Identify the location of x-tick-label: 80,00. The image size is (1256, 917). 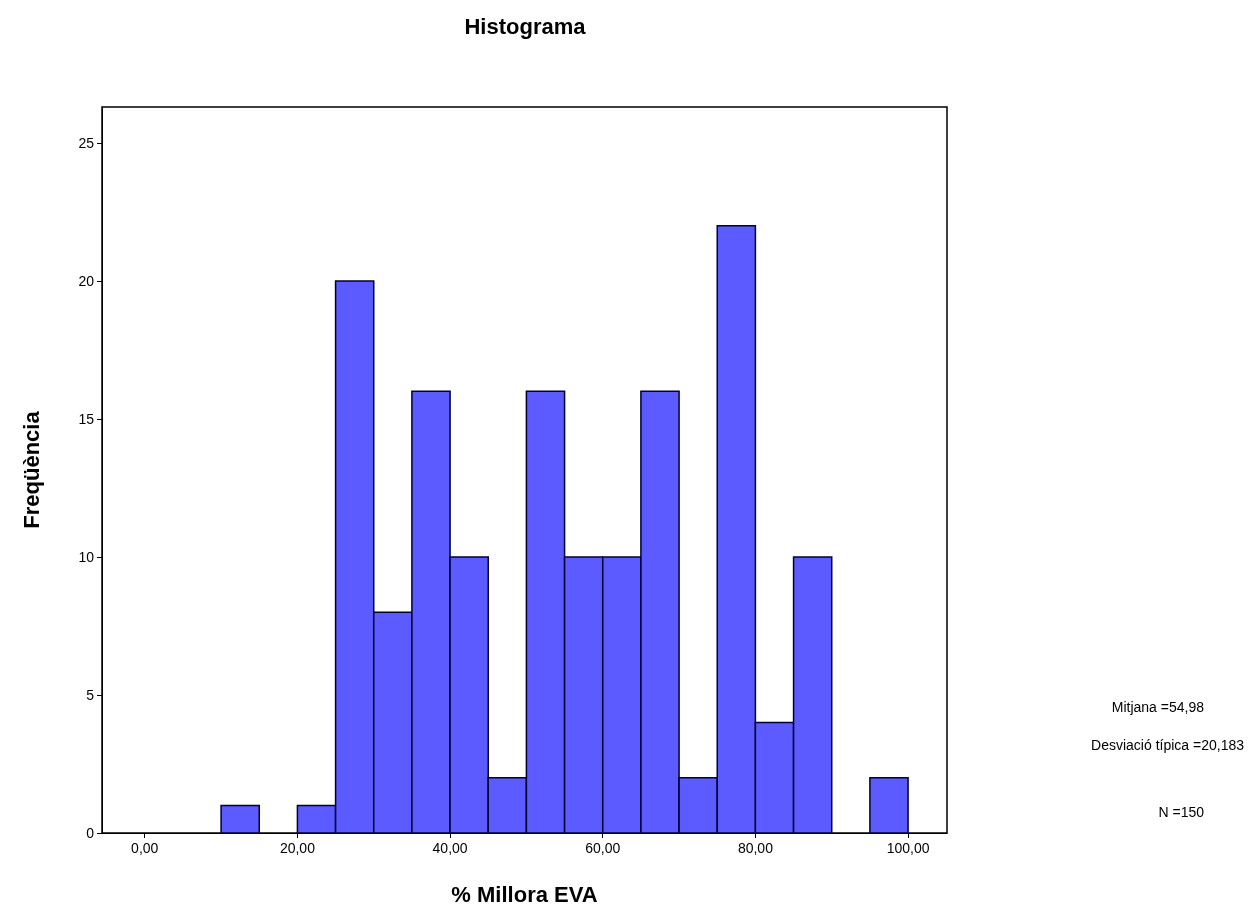
(755, 848).